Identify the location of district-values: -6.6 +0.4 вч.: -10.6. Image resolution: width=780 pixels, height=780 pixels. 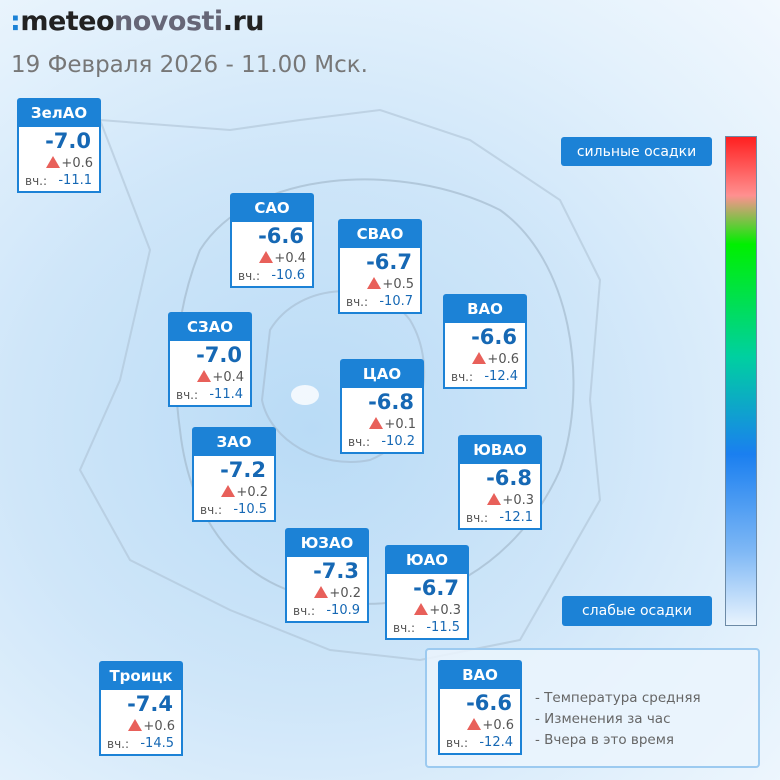
(272, 254).